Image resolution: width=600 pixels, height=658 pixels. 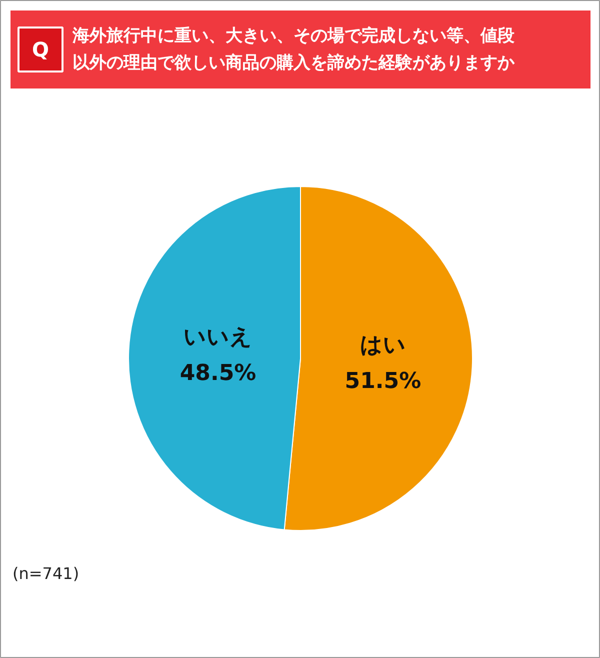 I want to click on text: (n=741), so click(x=46, y=573).